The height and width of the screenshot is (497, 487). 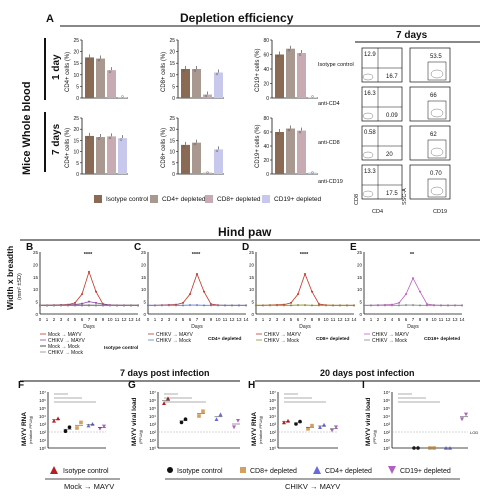 I want to click on flow-row-label: Isotype control, so click(x=336, y=65).